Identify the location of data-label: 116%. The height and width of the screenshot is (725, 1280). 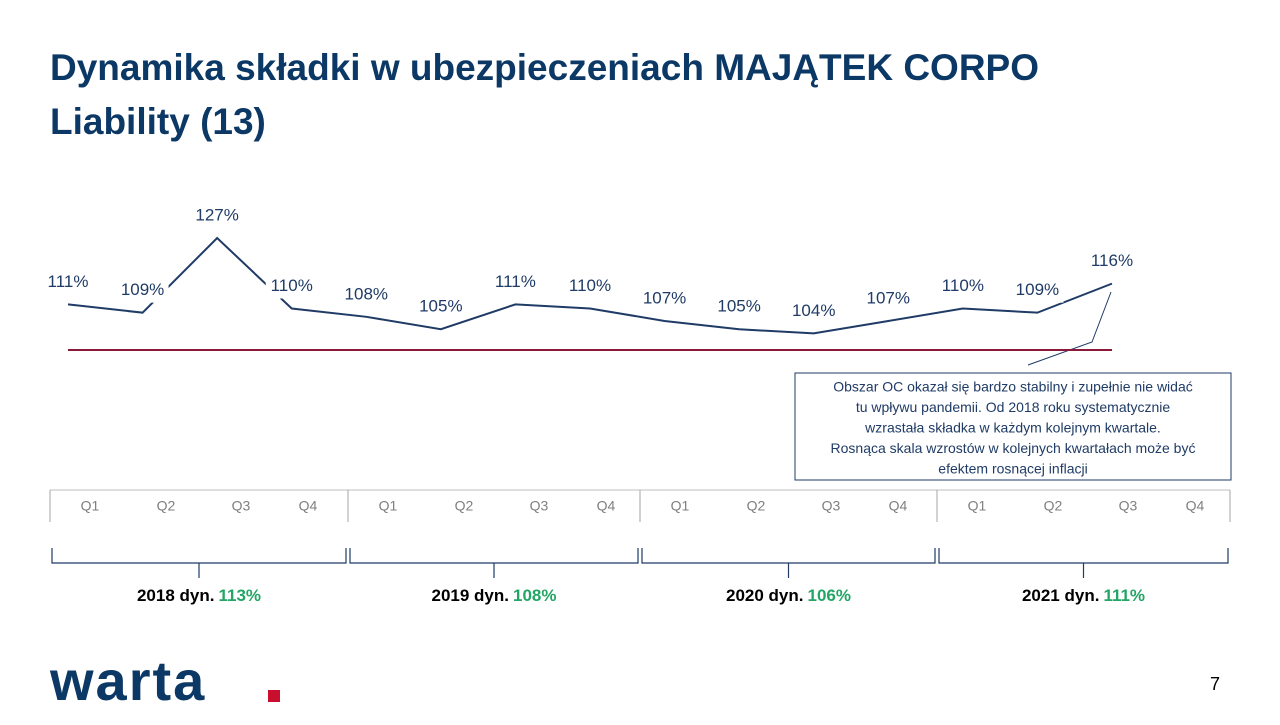
(1112, 260).